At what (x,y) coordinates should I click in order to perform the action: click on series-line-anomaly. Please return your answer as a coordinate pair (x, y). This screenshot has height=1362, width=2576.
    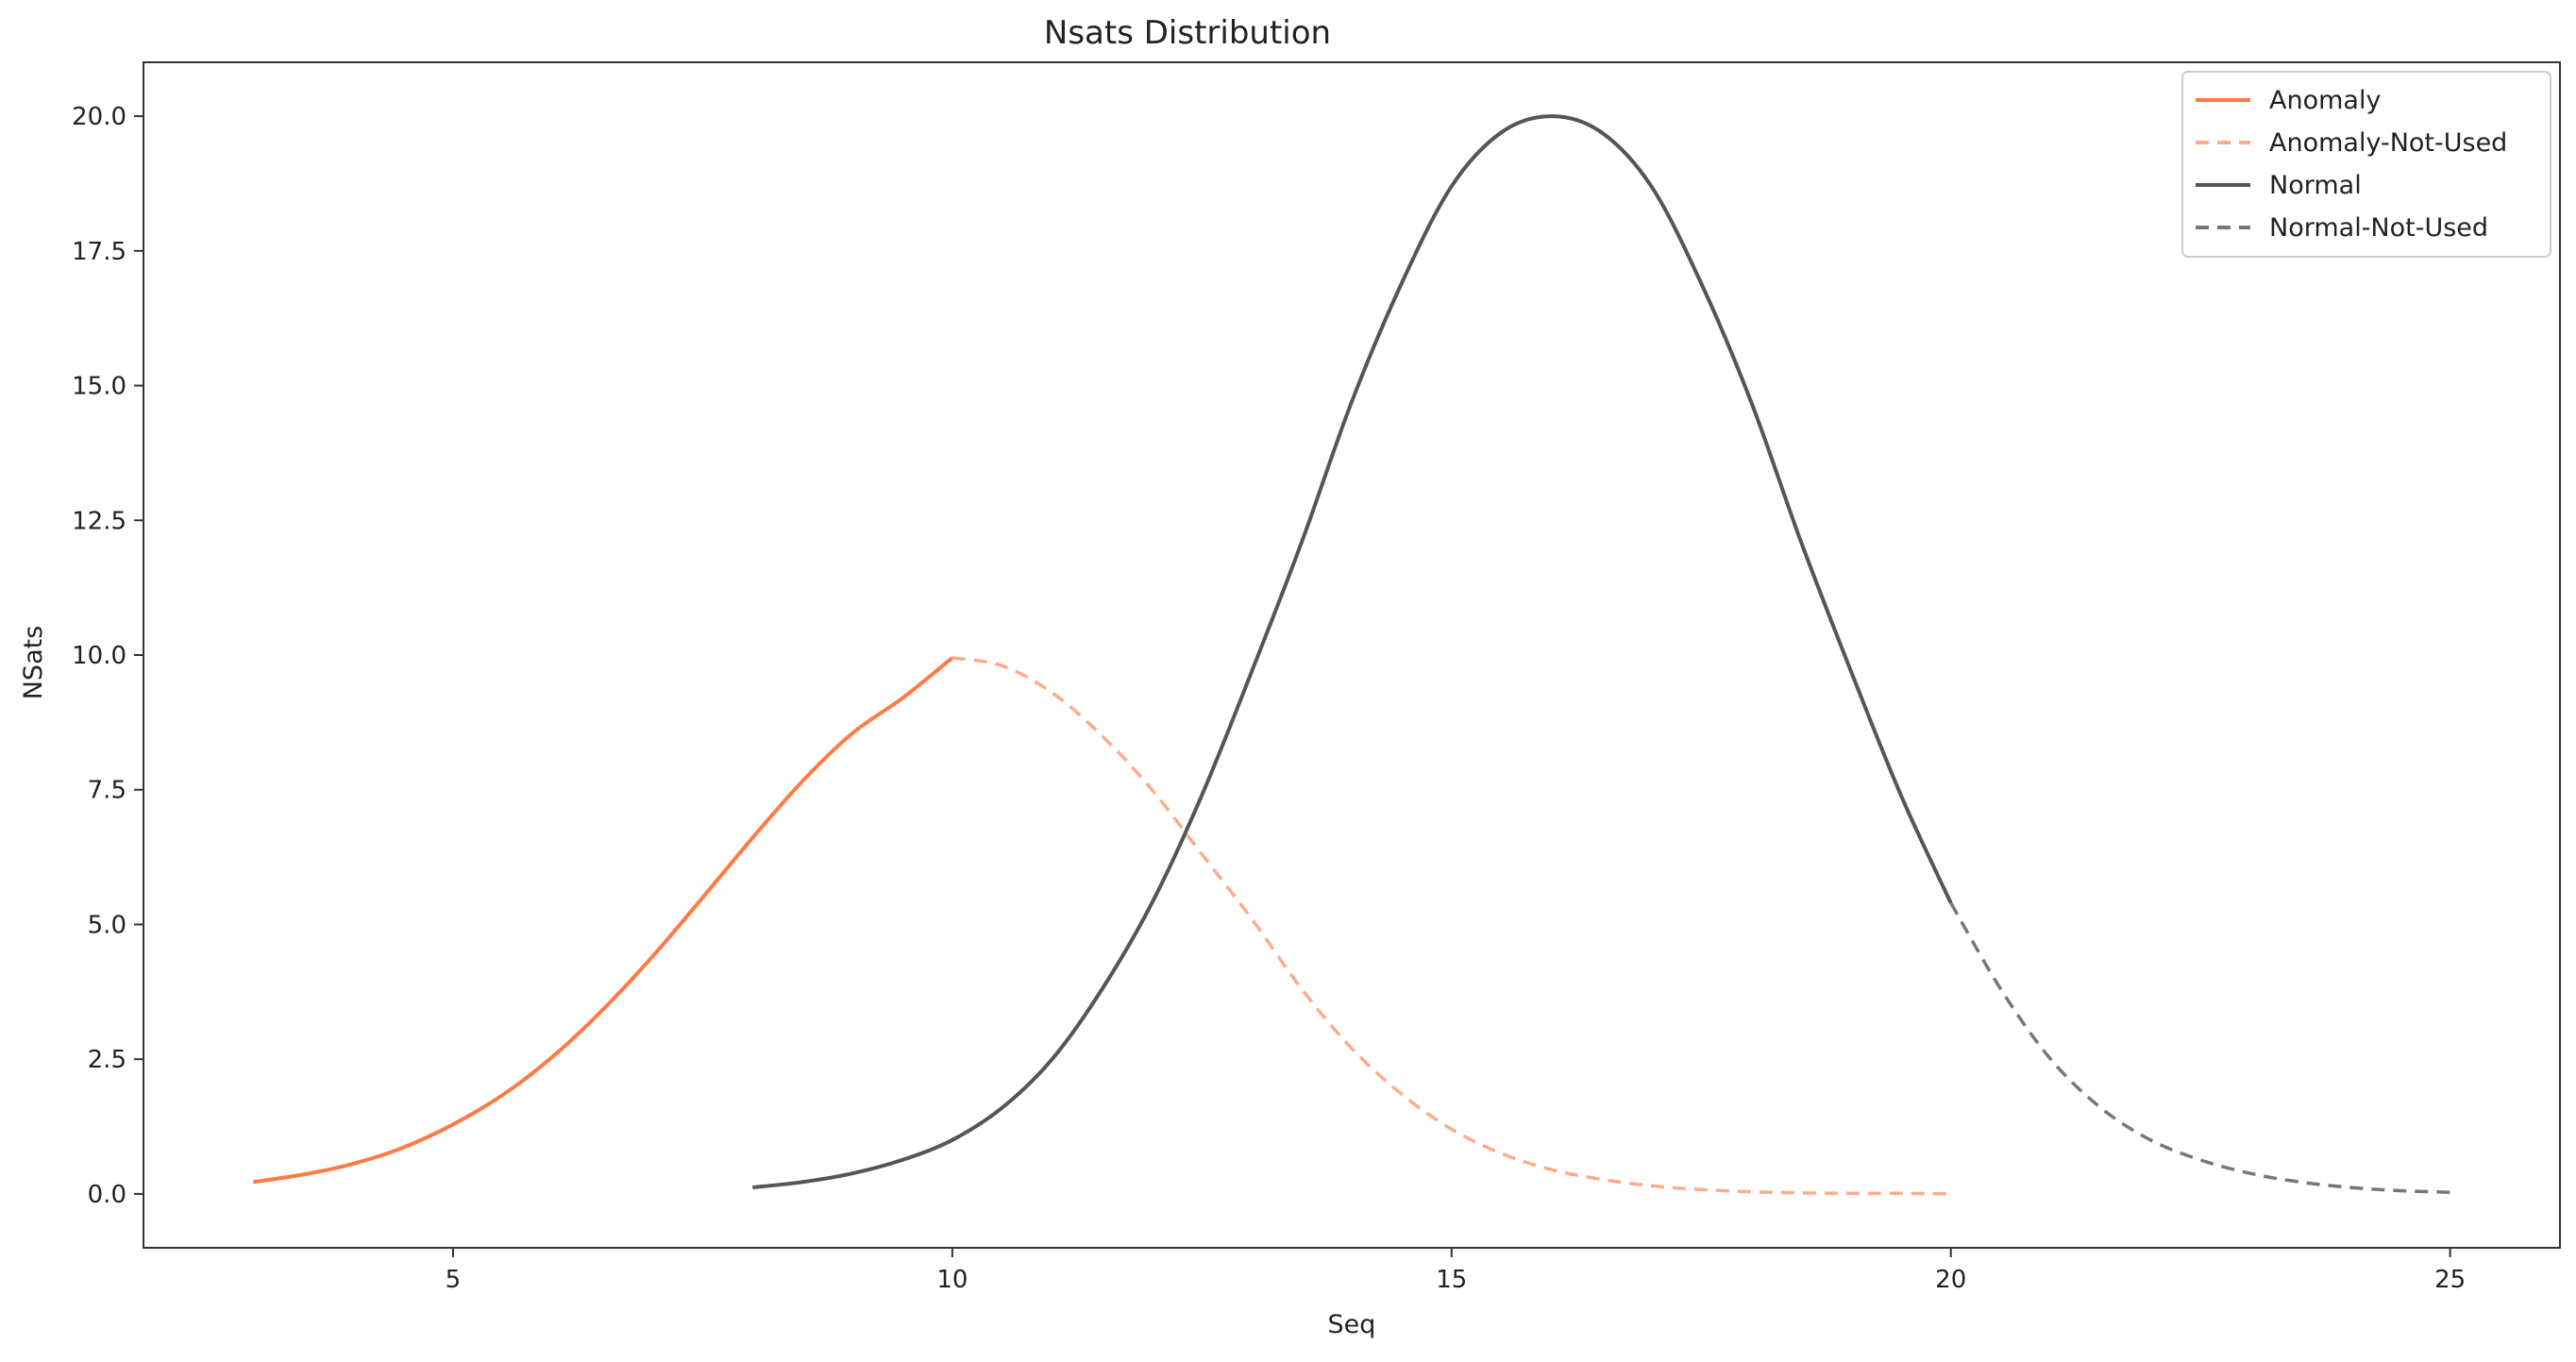
    Looking at the image, I should click on (603, 920).